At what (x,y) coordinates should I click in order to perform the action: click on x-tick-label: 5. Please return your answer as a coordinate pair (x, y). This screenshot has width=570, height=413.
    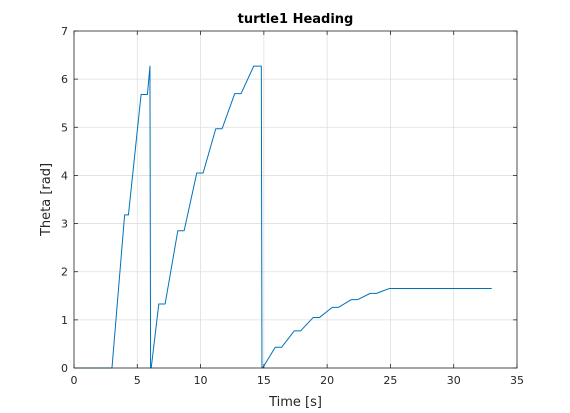
    Looking at the image, I should click on (137, 380).